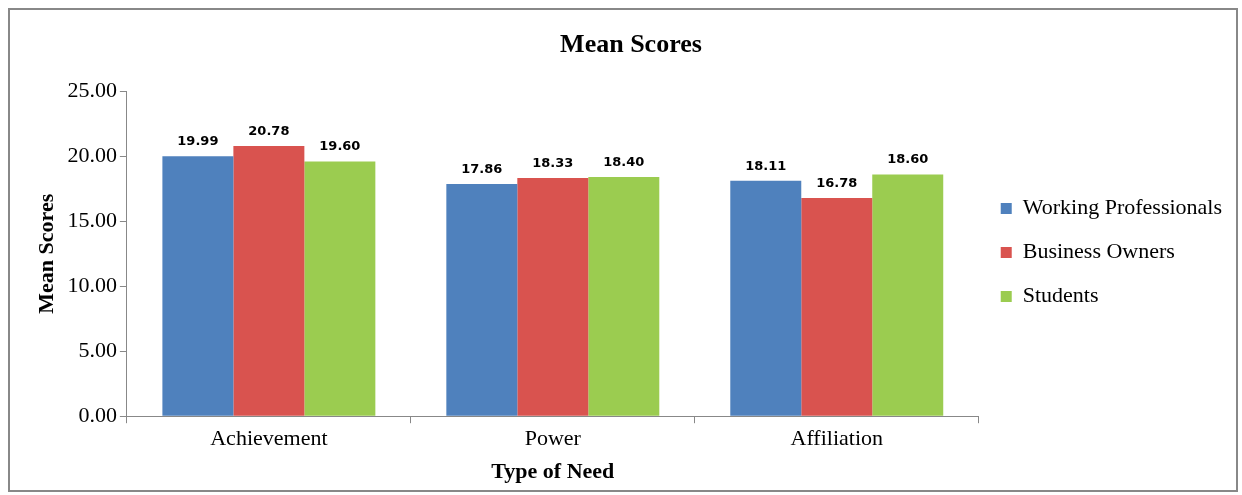 Image resolution: width=1242 pixels, height=495 pixels. What do you see at coordinates (92, 284) in the screenshot?
I see `y-tick-label: 10.00` at bounding box center [92, 284].